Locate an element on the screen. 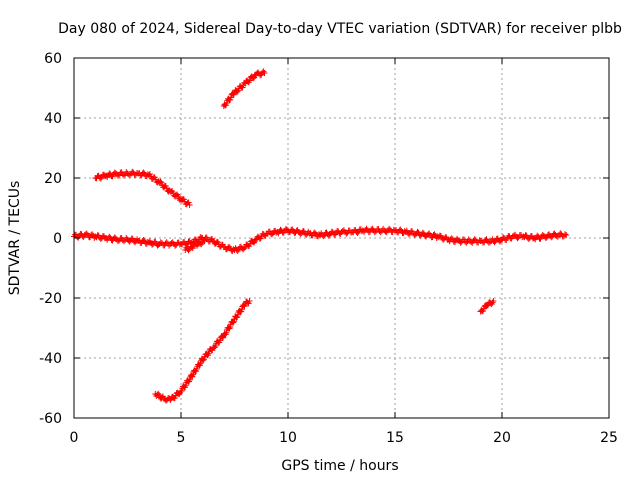 The width and height of the screenshot is (640, 480). y-tick-label: 20 is located at coordinates (53, 179).